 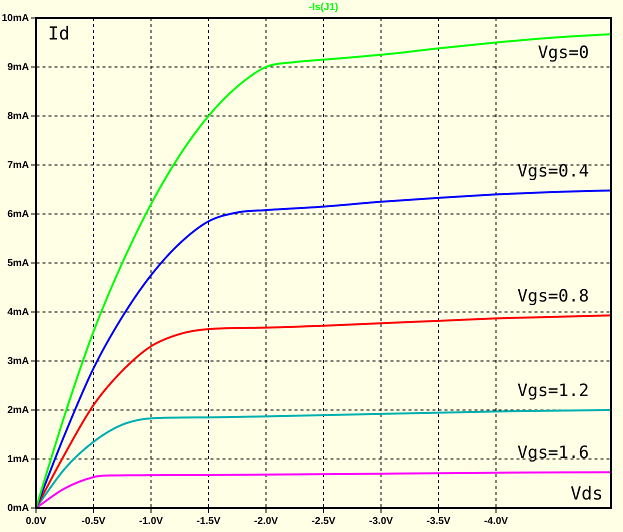 What do you see at coordinates (381, 521) in the screenshot?
I see `x-tick-label: -3.0V` at bounding box center [381, 521].